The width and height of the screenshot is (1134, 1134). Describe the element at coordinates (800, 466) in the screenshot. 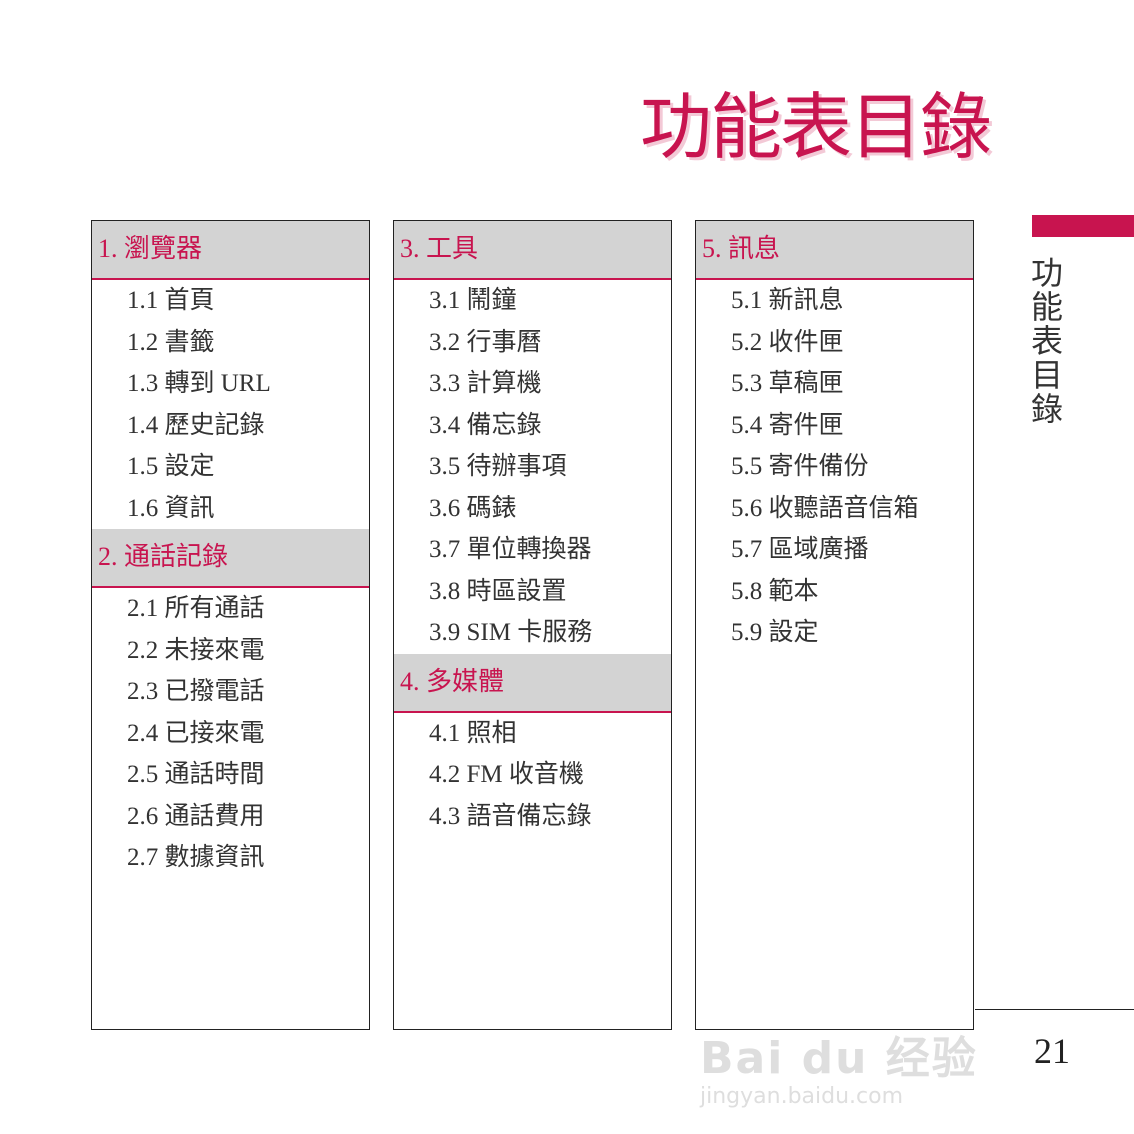

I see `menu-item: 5.5 寄件備份` at that location.